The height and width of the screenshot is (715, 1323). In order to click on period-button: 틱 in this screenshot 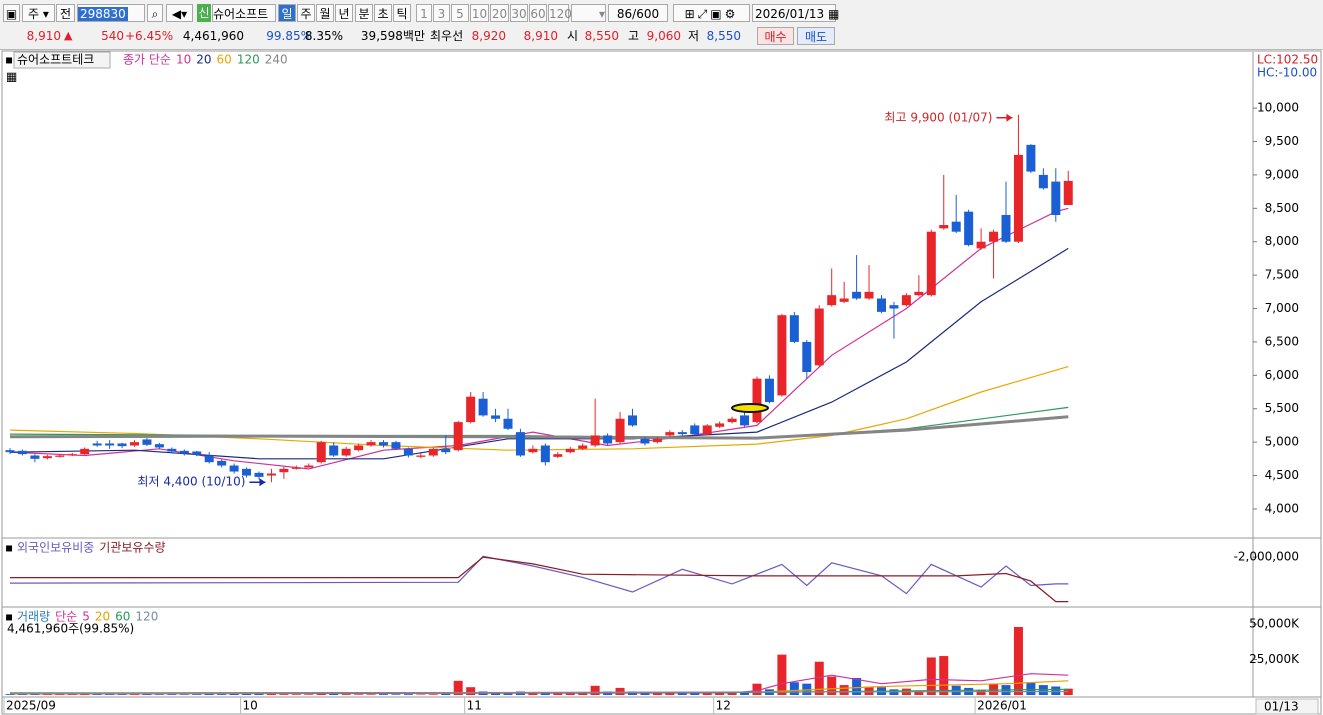, I will do `click(402, 13)`.